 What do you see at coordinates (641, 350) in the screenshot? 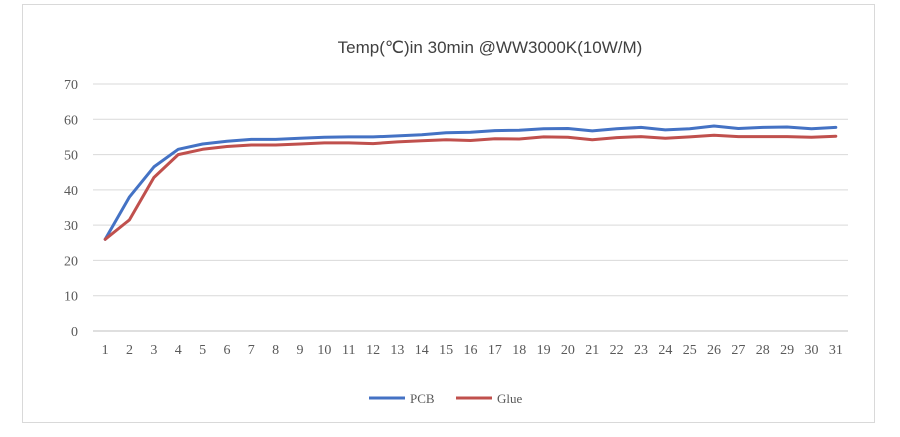
I see `x-tick-label: 23` at bounding box center [641, 350].